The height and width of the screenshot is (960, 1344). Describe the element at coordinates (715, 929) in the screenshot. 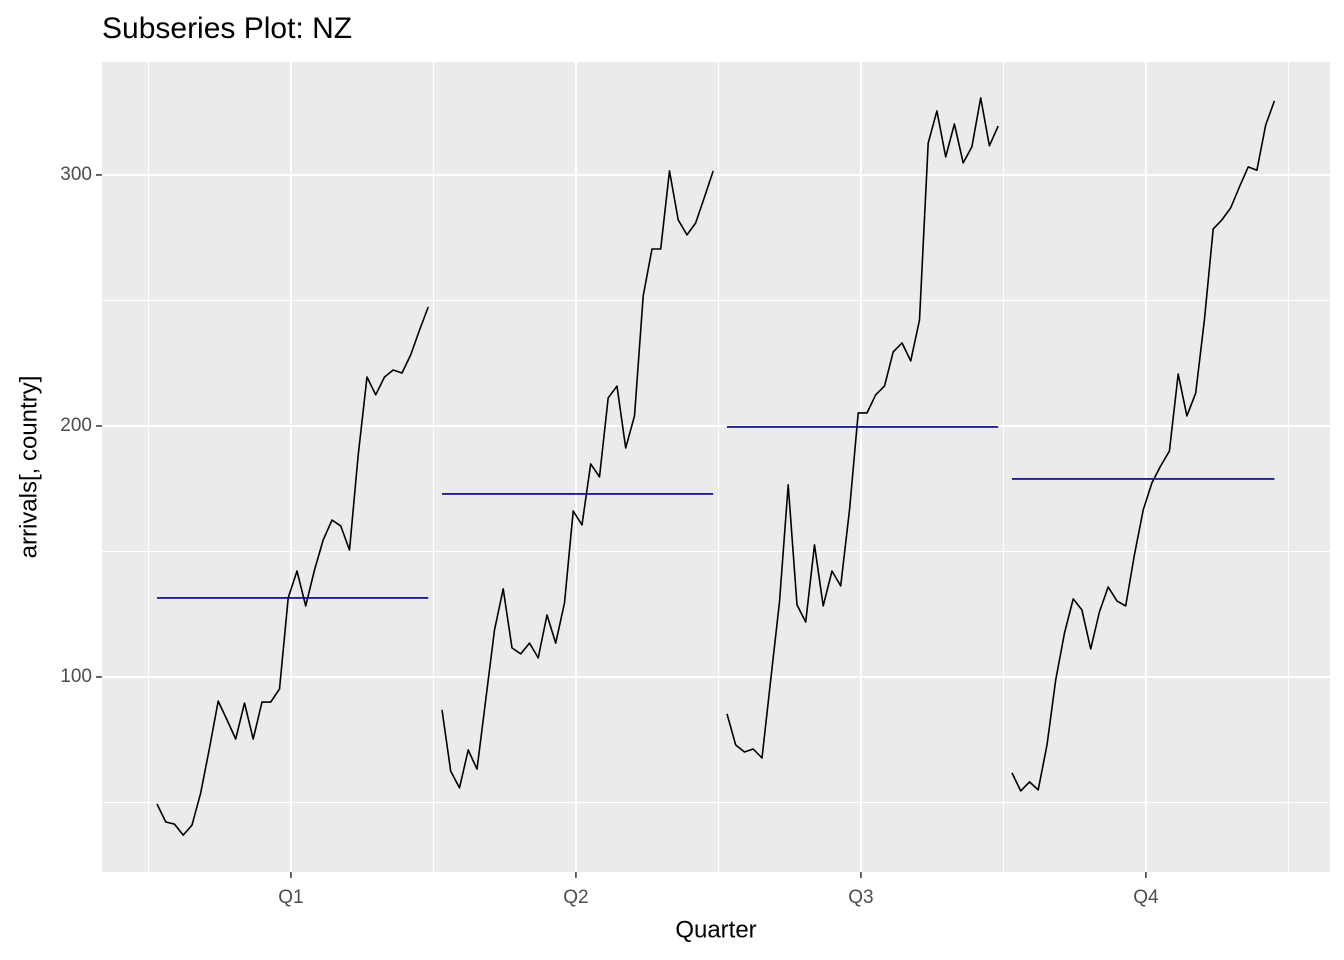

I see `x-axis-title: Quarter` at that location.